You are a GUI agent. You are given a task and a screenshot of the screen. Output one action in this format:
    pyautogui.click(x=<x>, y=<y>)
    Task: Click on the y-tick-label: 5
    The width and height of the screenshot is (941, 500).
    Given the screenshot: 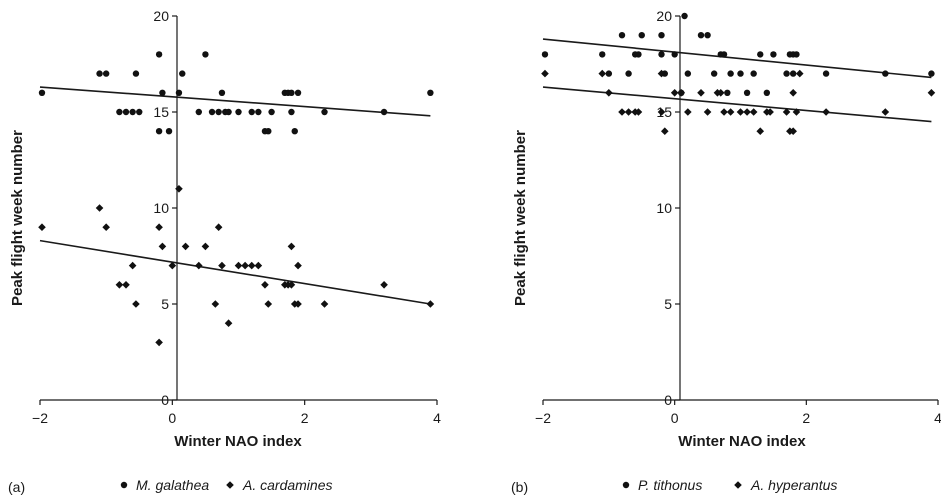 What is the action you would take?
    pyautogui.click(x=165, y=304)
    